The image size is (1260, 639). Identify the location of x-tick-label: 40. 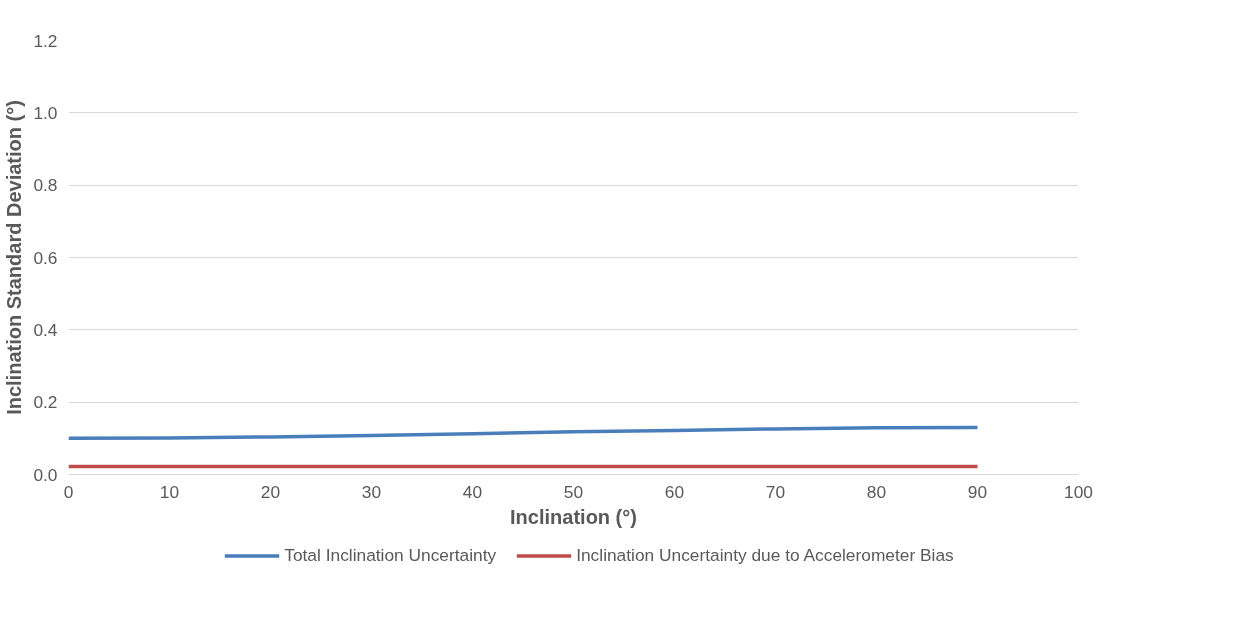
(472, 491).